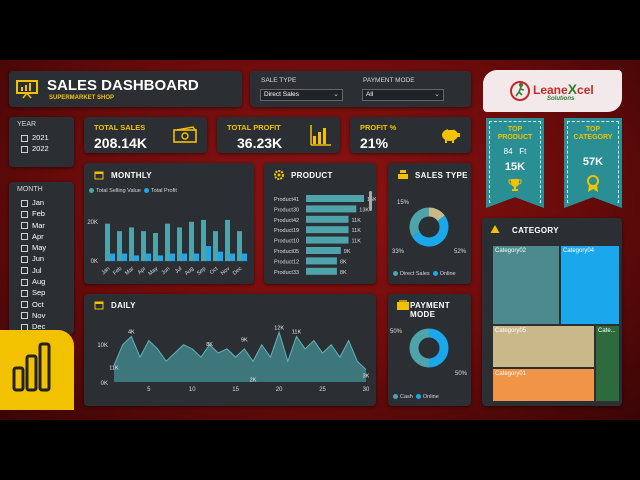 The image size is (640, 480). Describe the element at coordinates (27, 89) in the screenshot. I see `presentation-chart-icon` at that location.